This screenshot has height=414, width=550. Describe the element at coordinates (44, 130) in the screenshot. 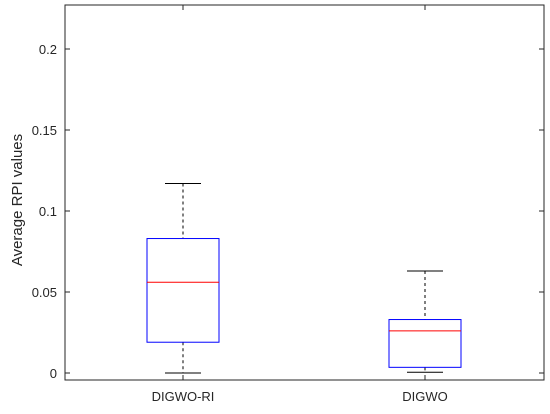

I see `y-tick-label: 0.15` at that location.